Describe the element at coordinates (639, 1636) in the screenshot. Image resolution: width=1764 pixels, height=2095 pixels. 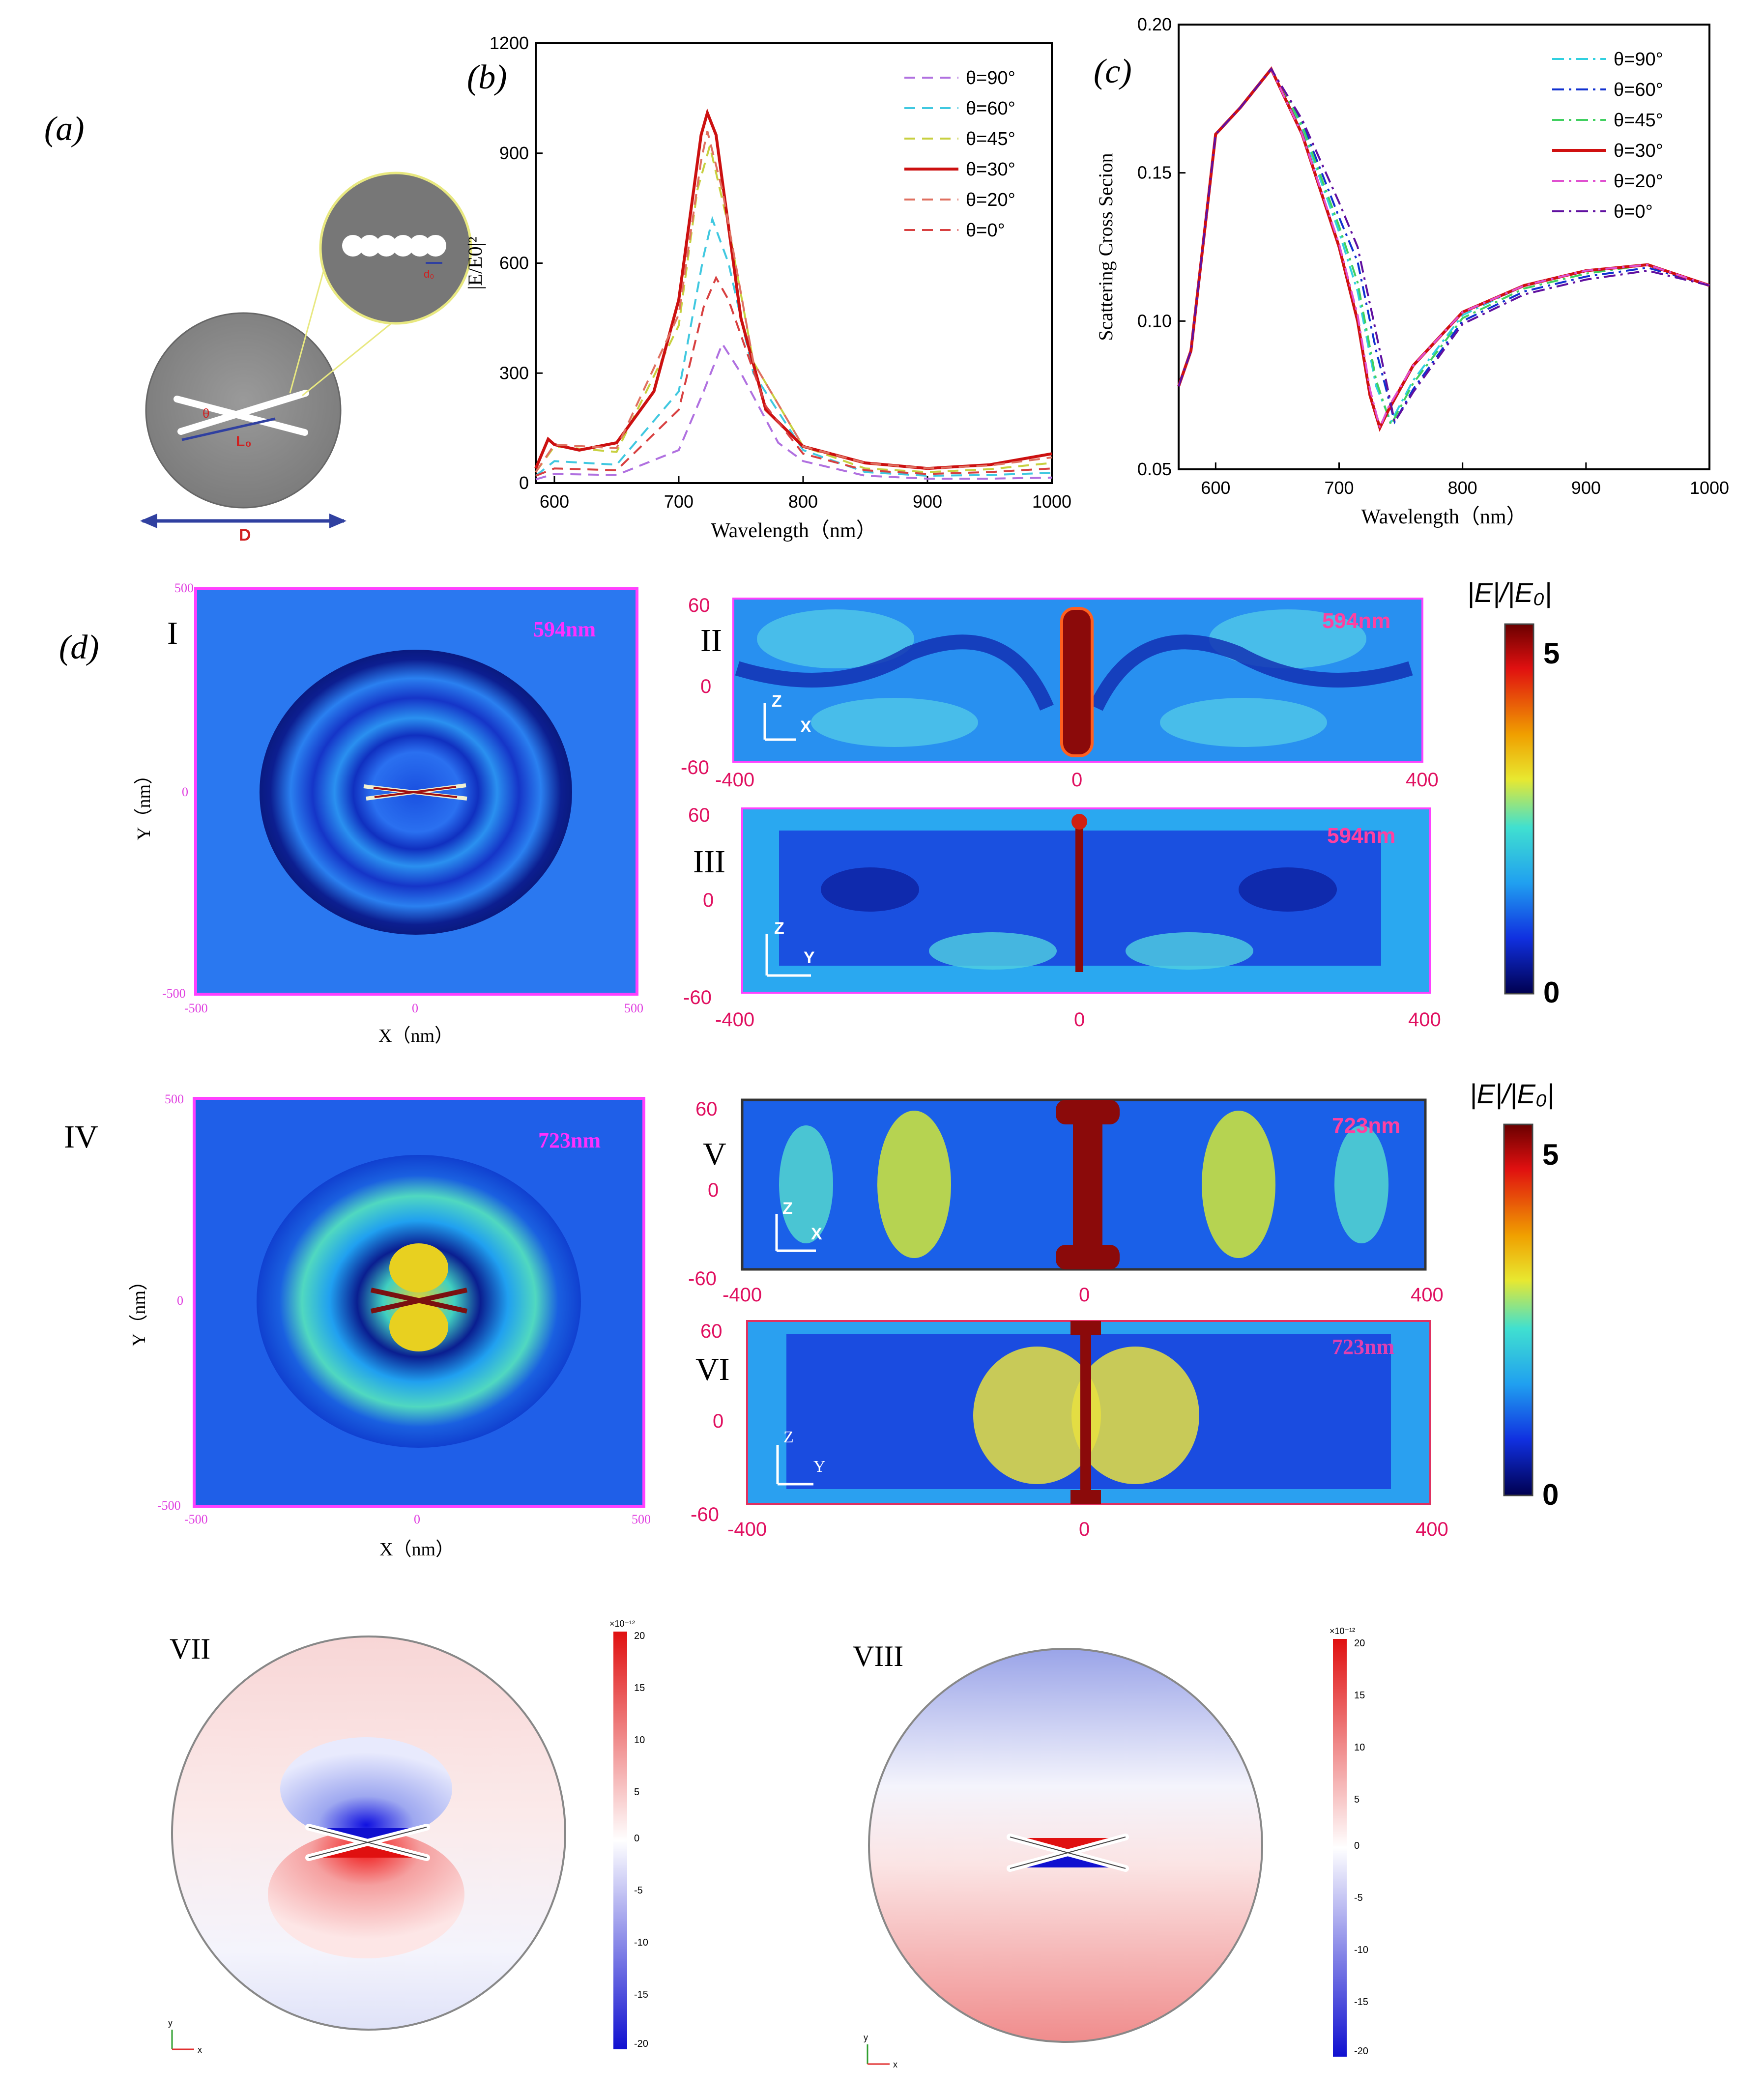
I see `svg-text: 20` at that location.